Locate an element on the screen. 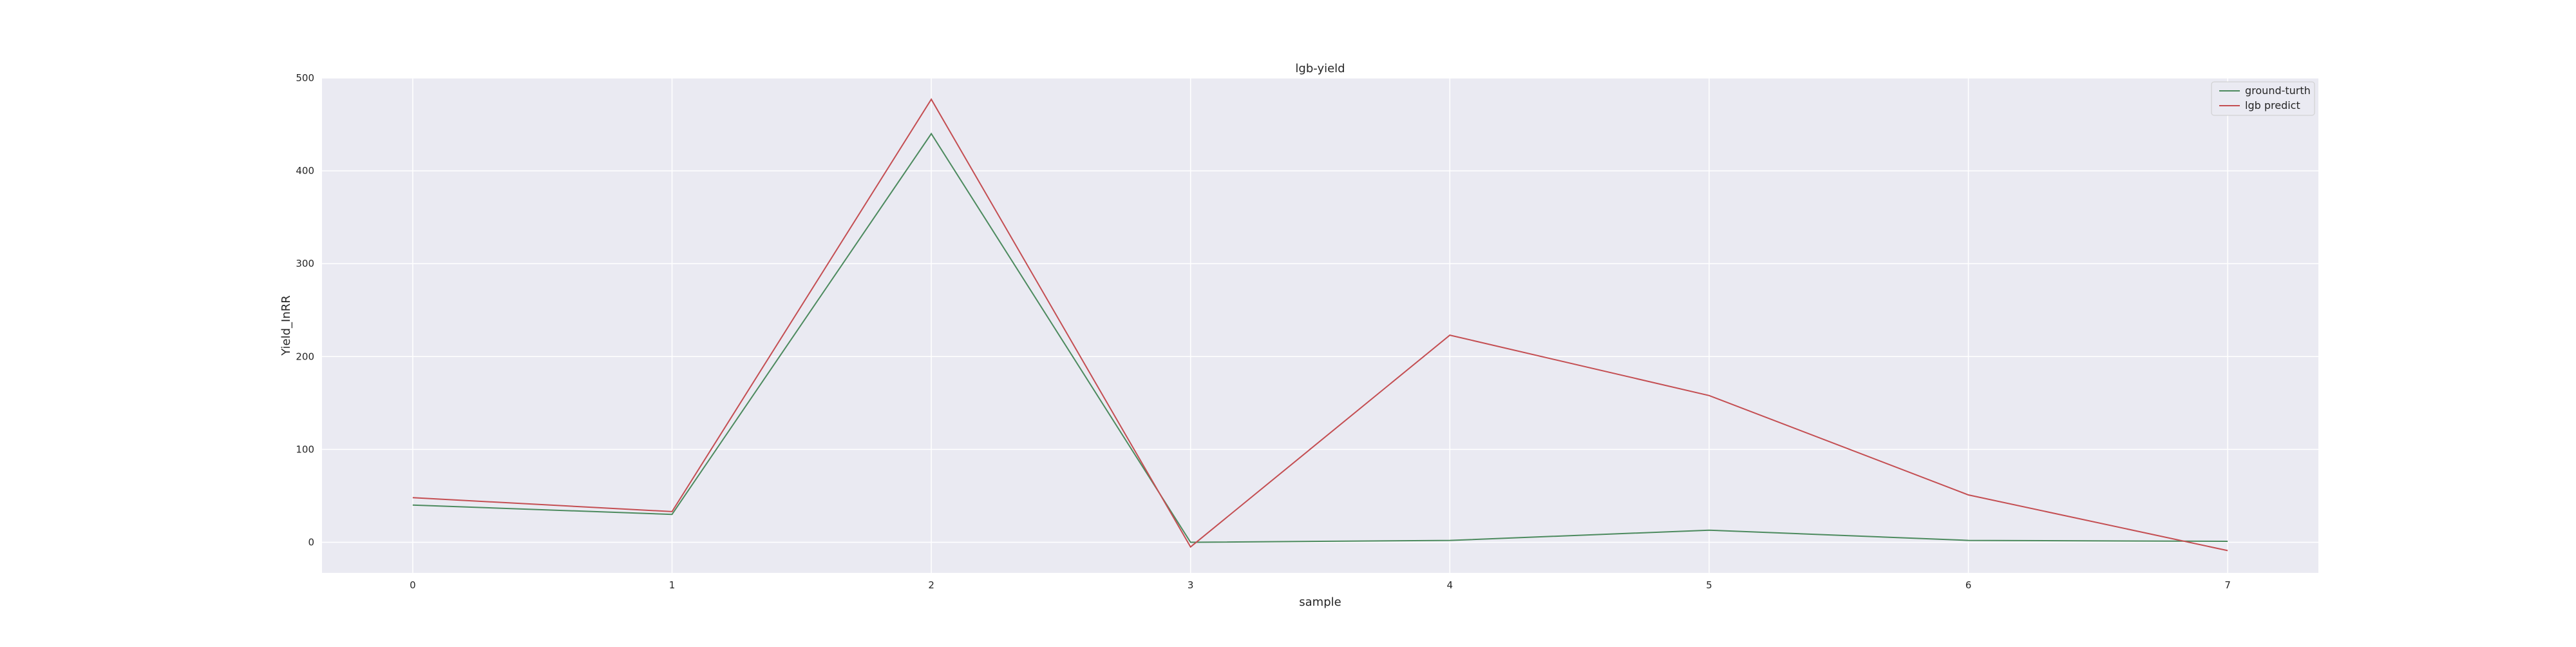  x-tick-label: 2 is located at coordinates (931, 585).